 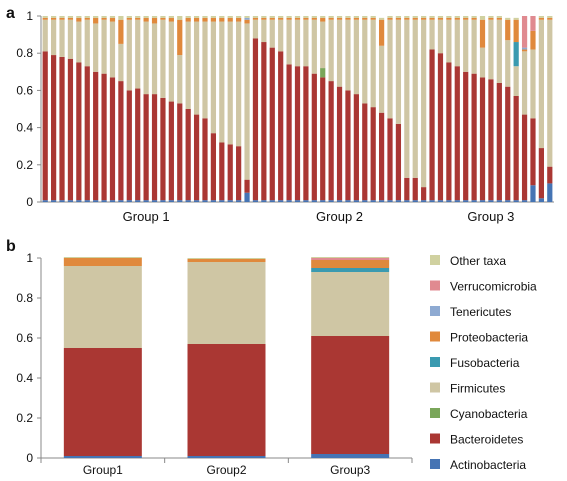 I want to click on legend-label: Proteobacteria, so click(x=489, y=338).